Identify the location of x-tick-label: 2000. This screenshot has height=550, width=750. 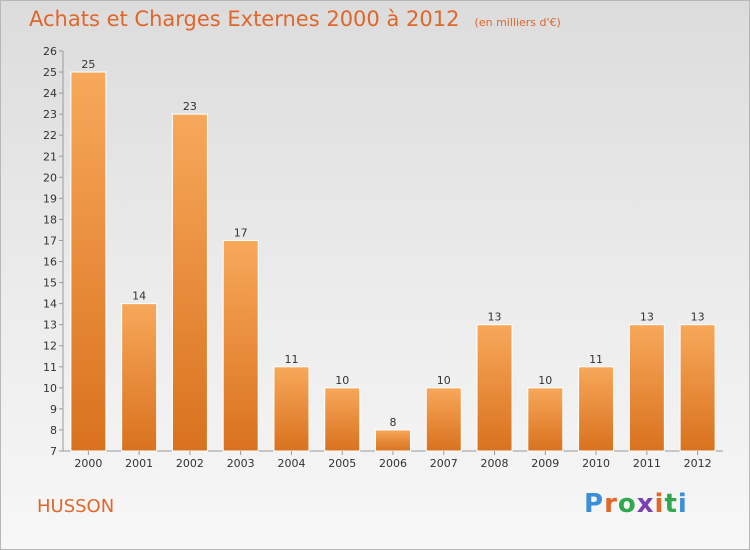
(88, 463).